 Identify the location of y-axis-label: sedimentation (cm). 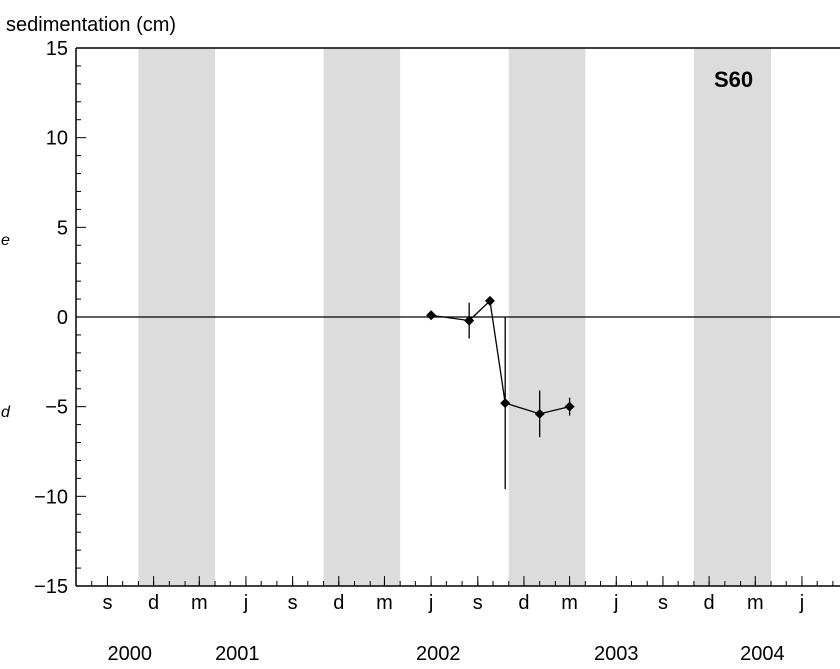
(91, 25).